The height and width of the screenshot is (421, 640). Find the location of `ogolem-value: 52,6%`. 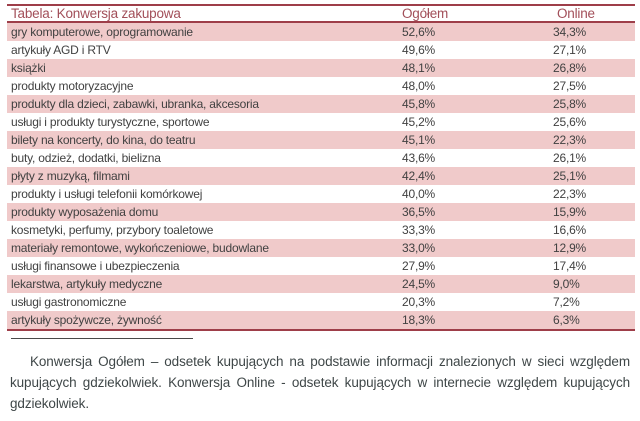

ogolem-value: 52,6% is located at coordinates (419, 32).